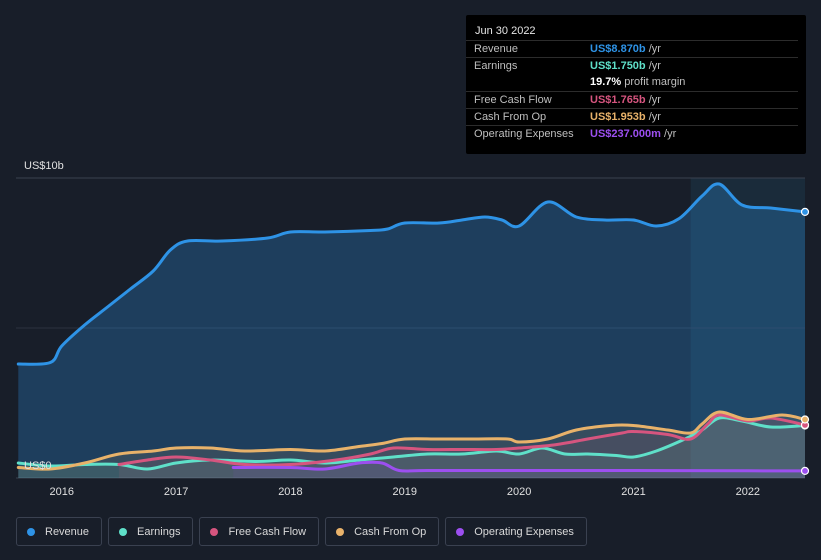 The height and width of the screenshot is (560, 821). I want to click on tooltip-label: Earnings, so click(496, 66).